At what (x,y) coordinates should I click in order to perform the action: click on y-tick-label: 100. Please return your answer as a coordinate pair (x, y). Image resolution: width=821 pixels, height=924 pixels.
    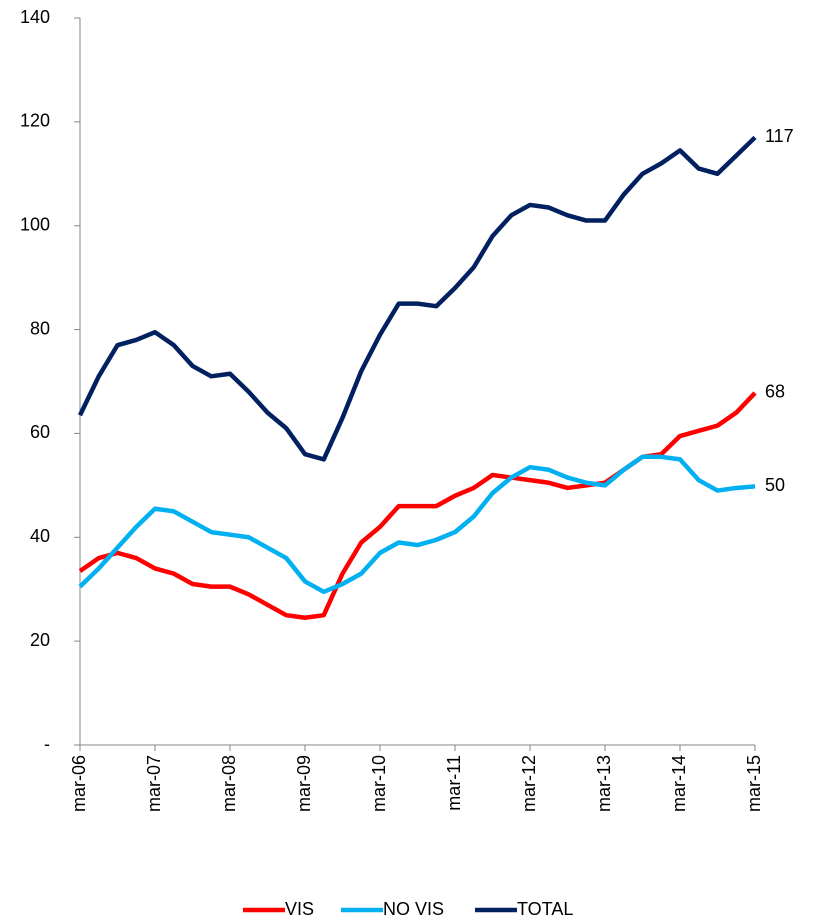
    Looking at the image, I should click on (35, 224).